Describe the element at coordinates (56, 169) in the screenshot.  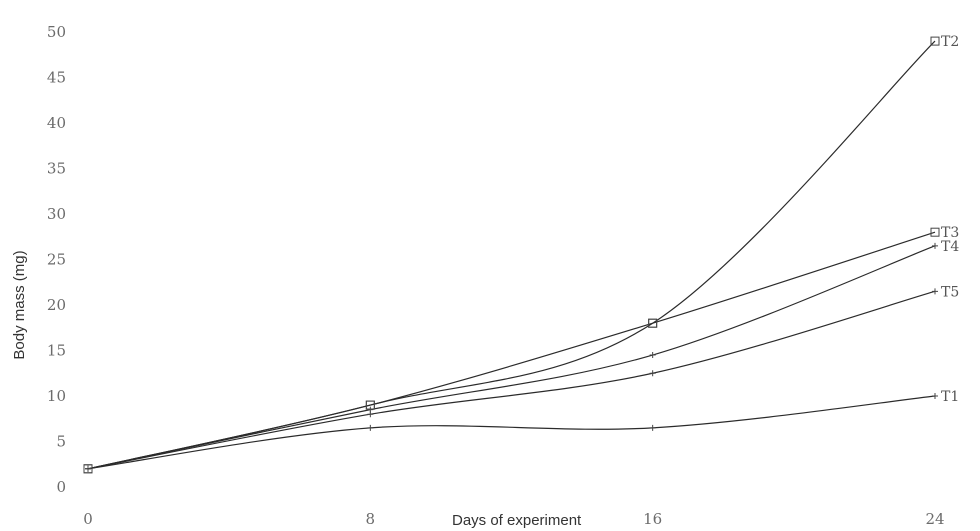
I see `y-tick-label: 35` at that location.